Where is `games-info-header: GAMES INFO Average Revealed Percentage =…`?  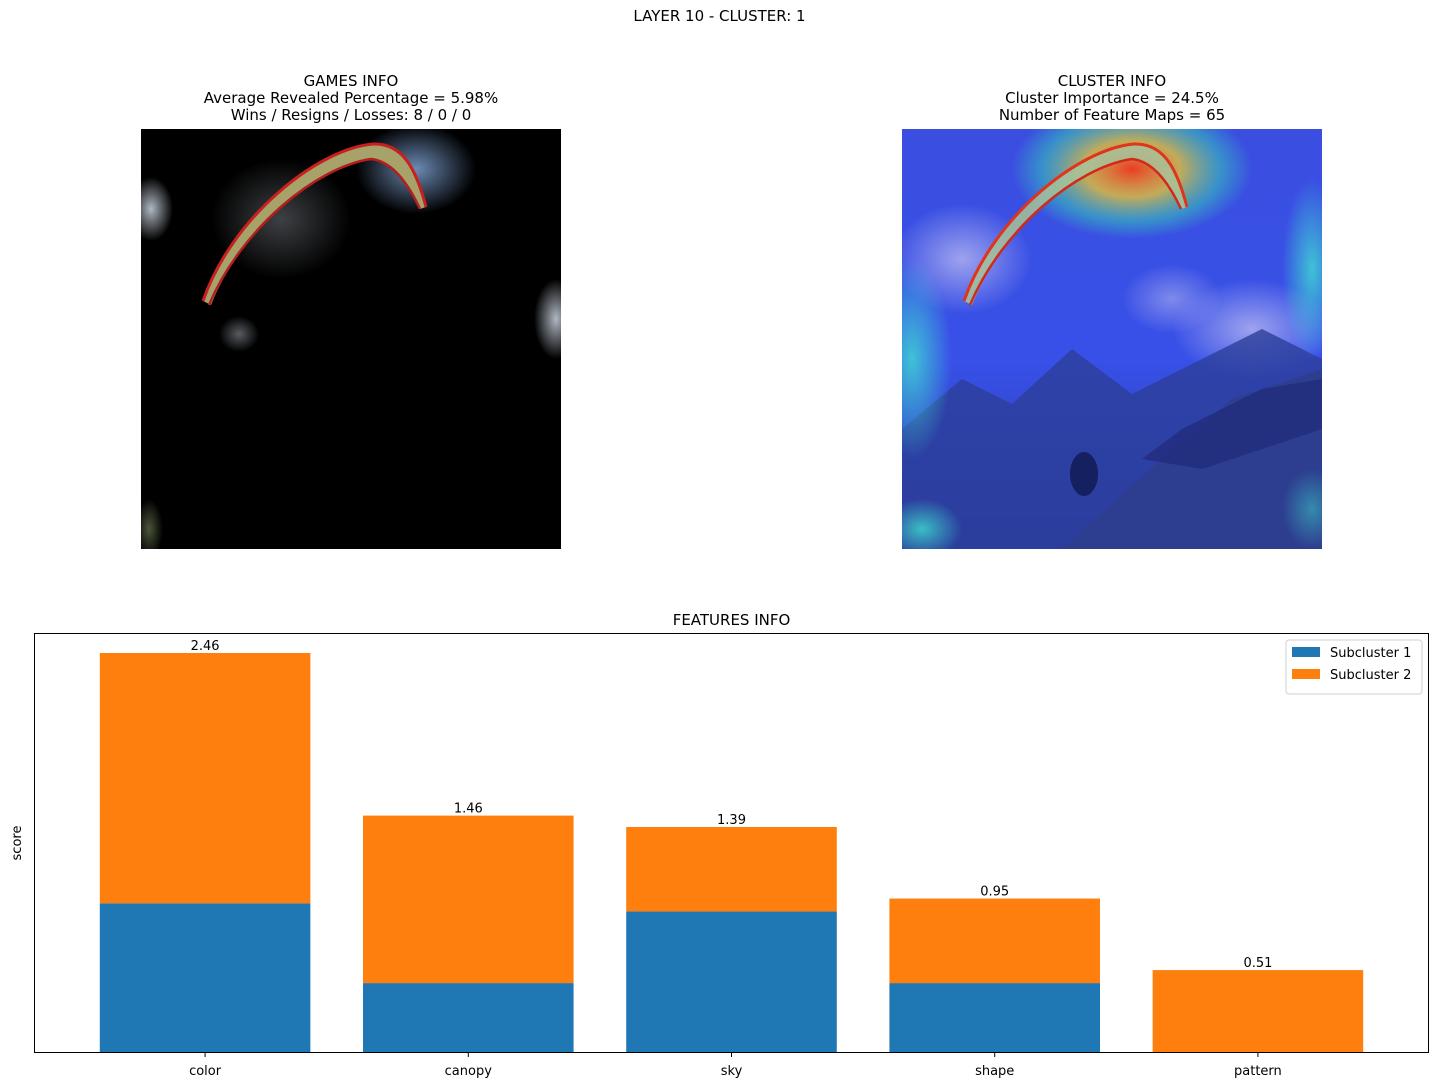 games-info-header: GAMES INFO Average Revealed Percentage =… is located at coordinates (351, 98).